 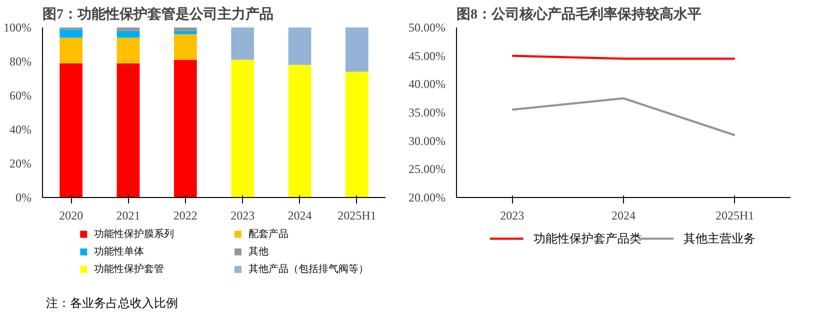 What do you see at coordinates (427, 84) in the screenshot?
I see `y-tick-label: 40.00%` at bounding box center [427, 84].